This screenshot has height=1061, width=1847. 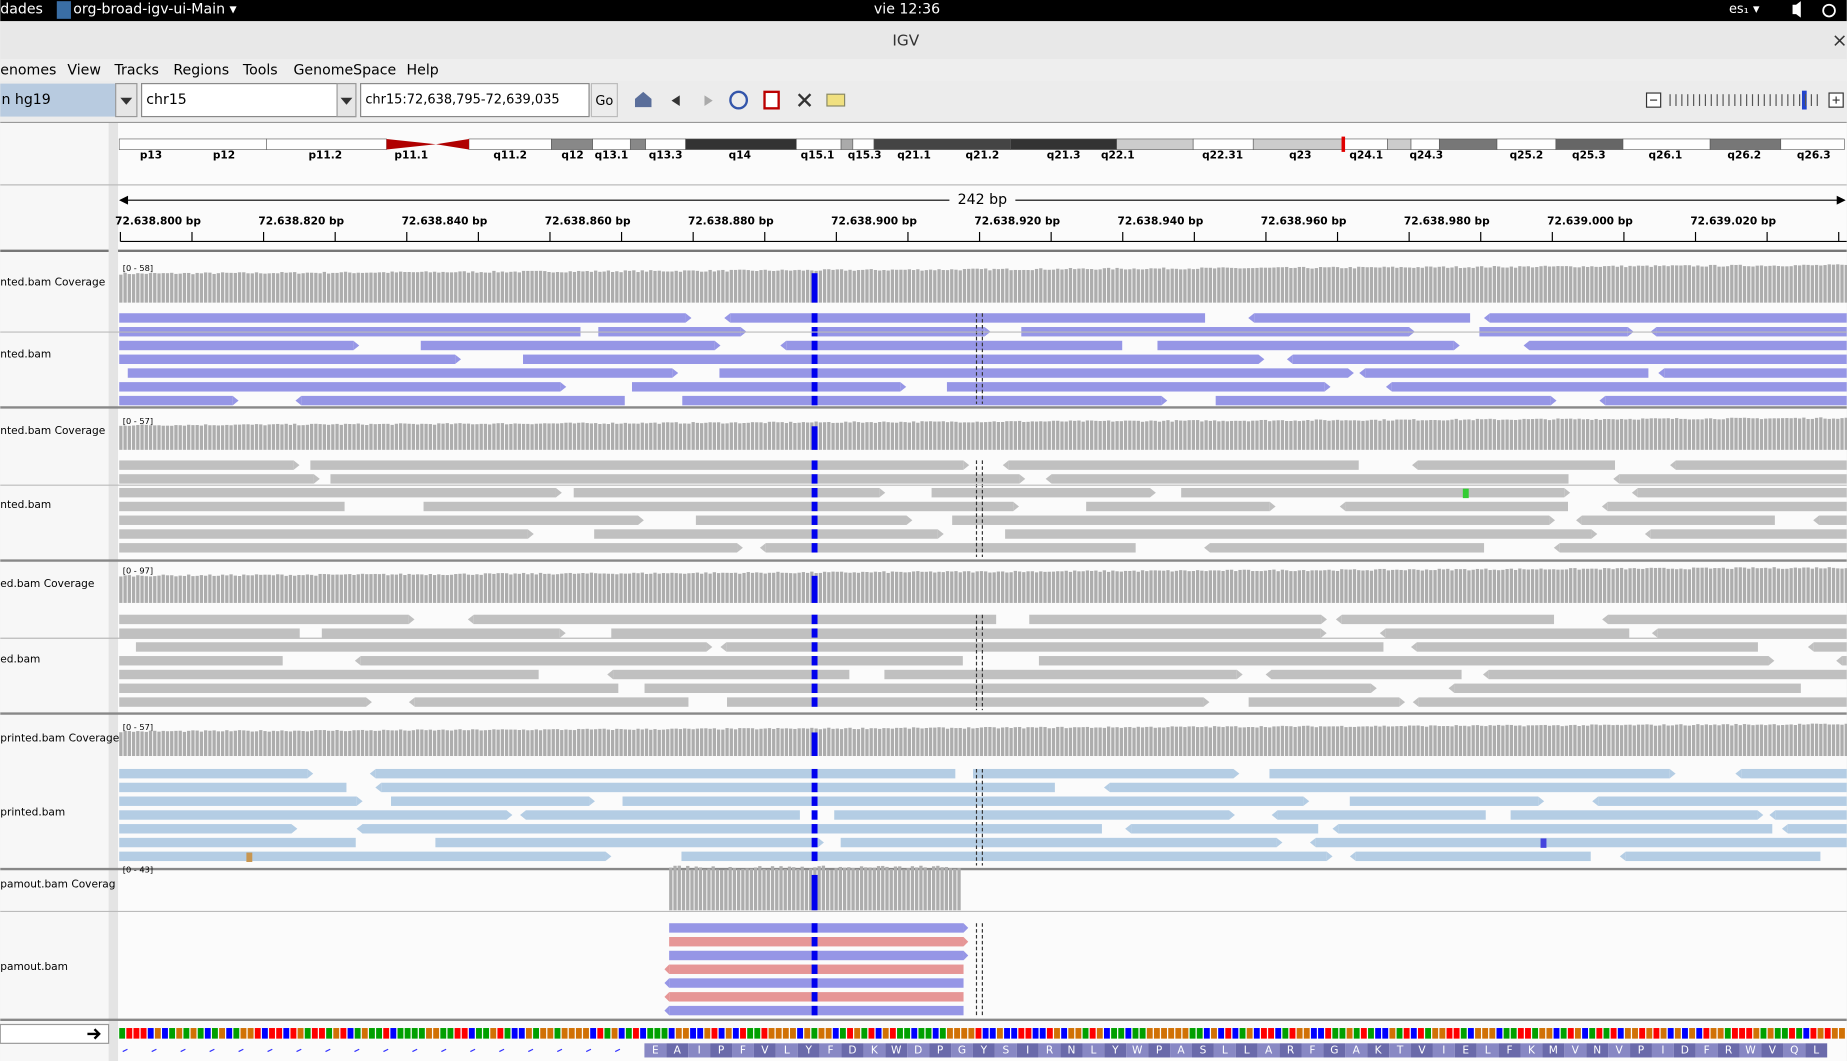 What do you see at coordinates (836, 100) in the screenshot?
I see `popup-button` at bounding box center [836, 100].